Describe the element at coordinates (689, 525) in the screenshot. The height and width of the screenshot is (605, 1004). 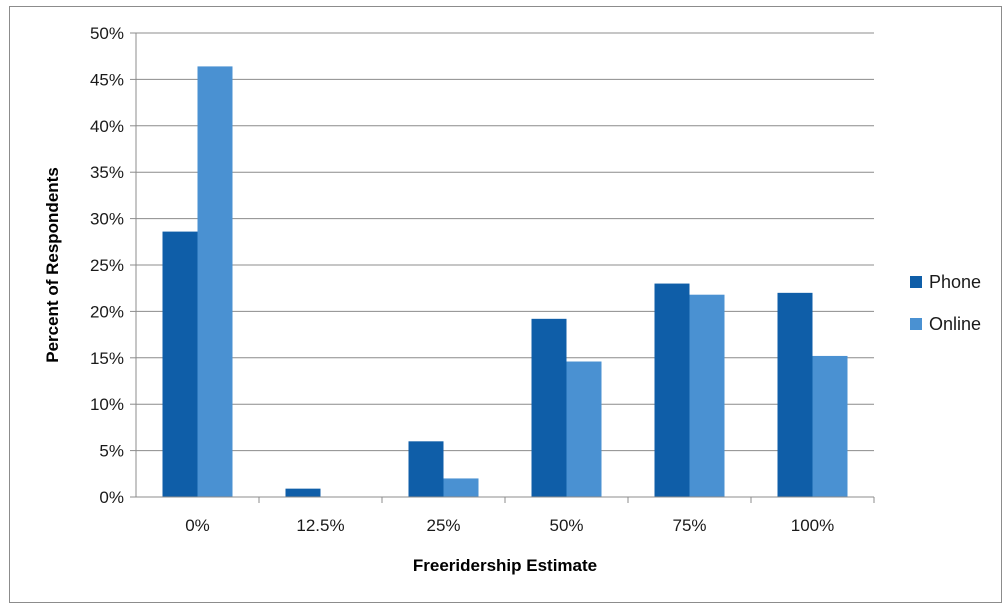
I see `x-tick-label: 75%` at that location.